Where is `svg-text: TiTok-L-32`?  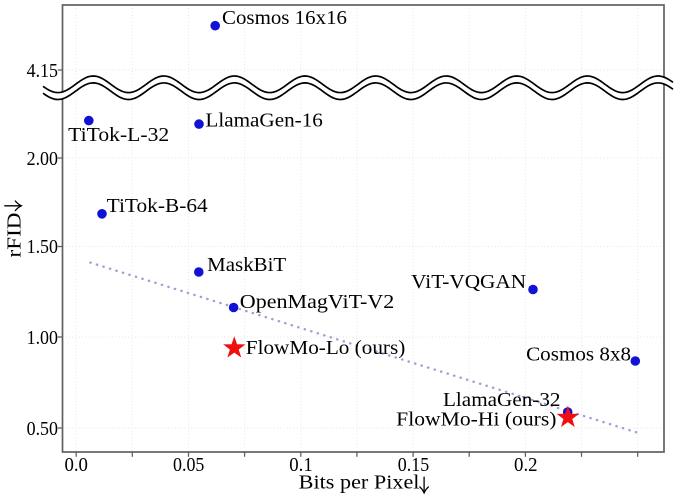
svg-text: TiTok-L-32 is located at coordinates (118, 135).